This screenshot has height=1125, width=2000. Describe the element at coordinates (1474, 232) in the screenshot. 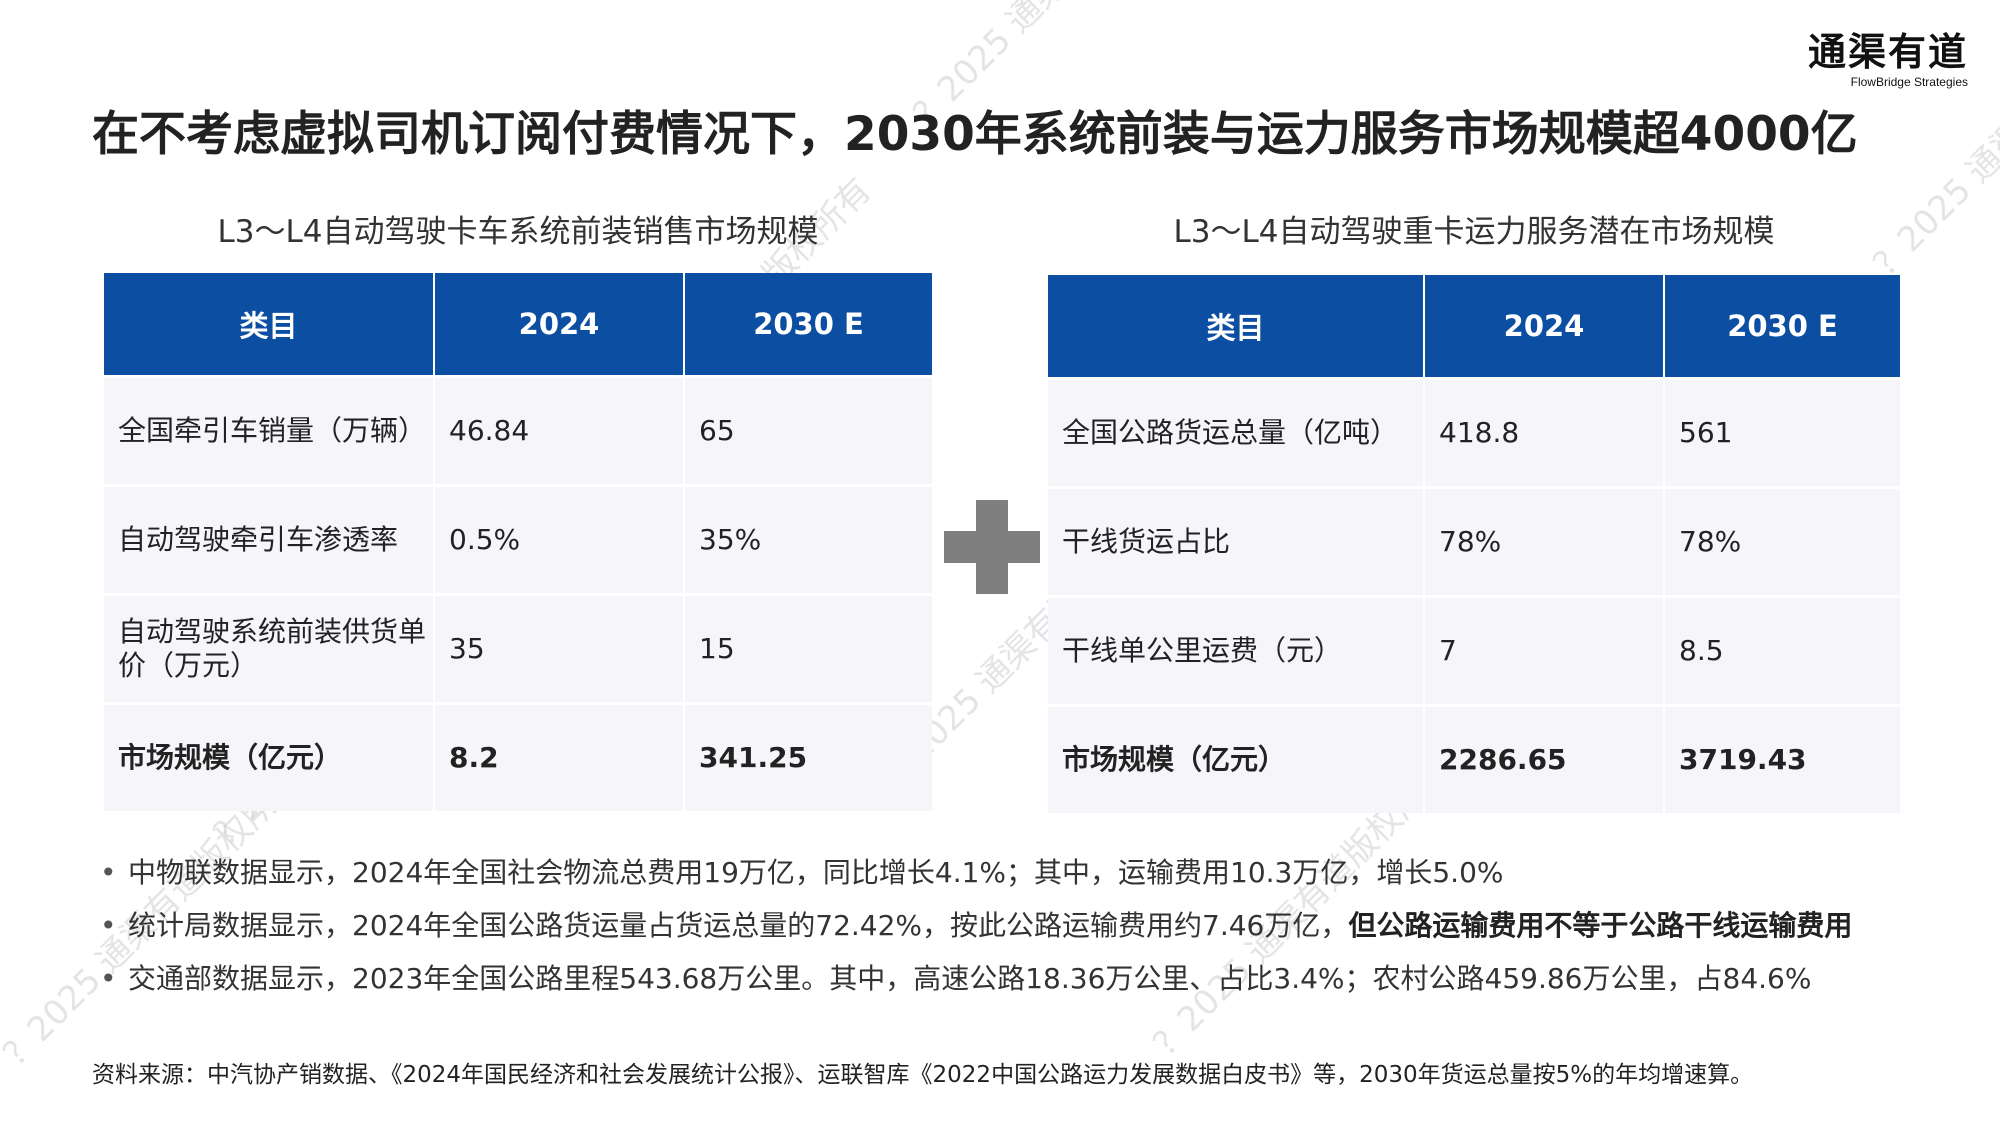

I see `right-table-subtitle: L3～L4自动驾驶重卡运力服务潜在市场规模` at that location.